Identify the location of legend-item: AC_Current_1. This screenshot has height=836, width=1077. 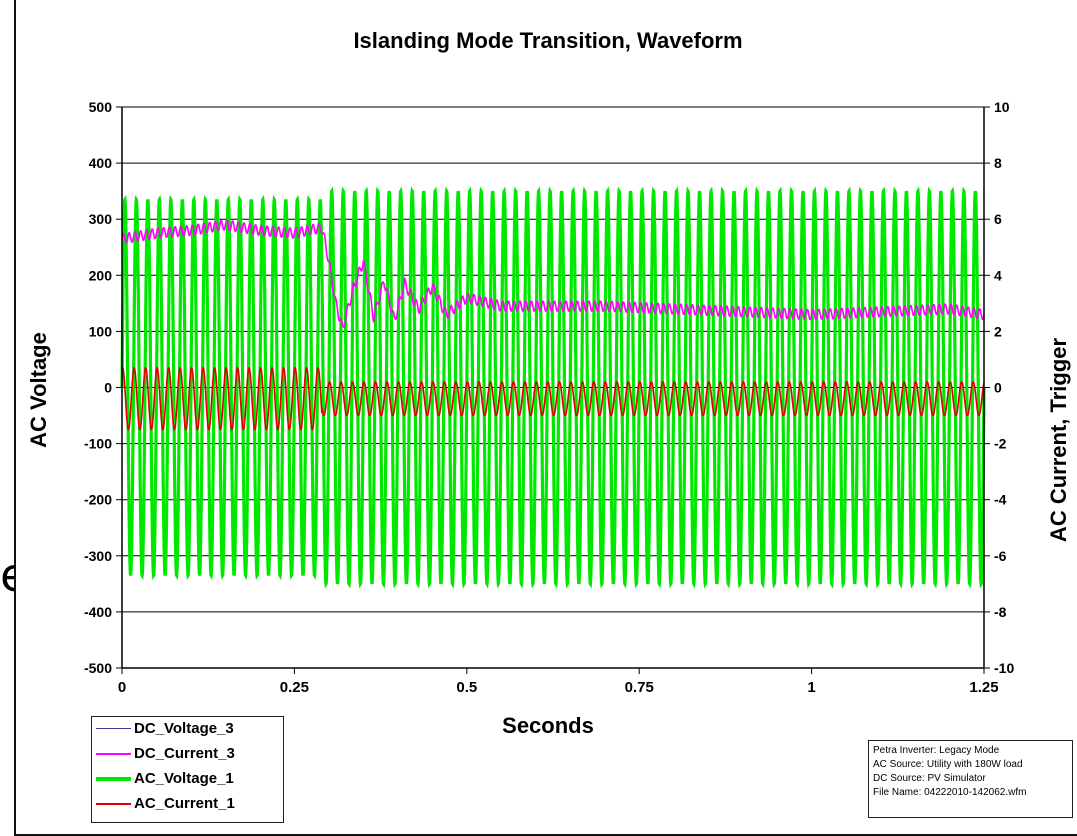
(187, 804).